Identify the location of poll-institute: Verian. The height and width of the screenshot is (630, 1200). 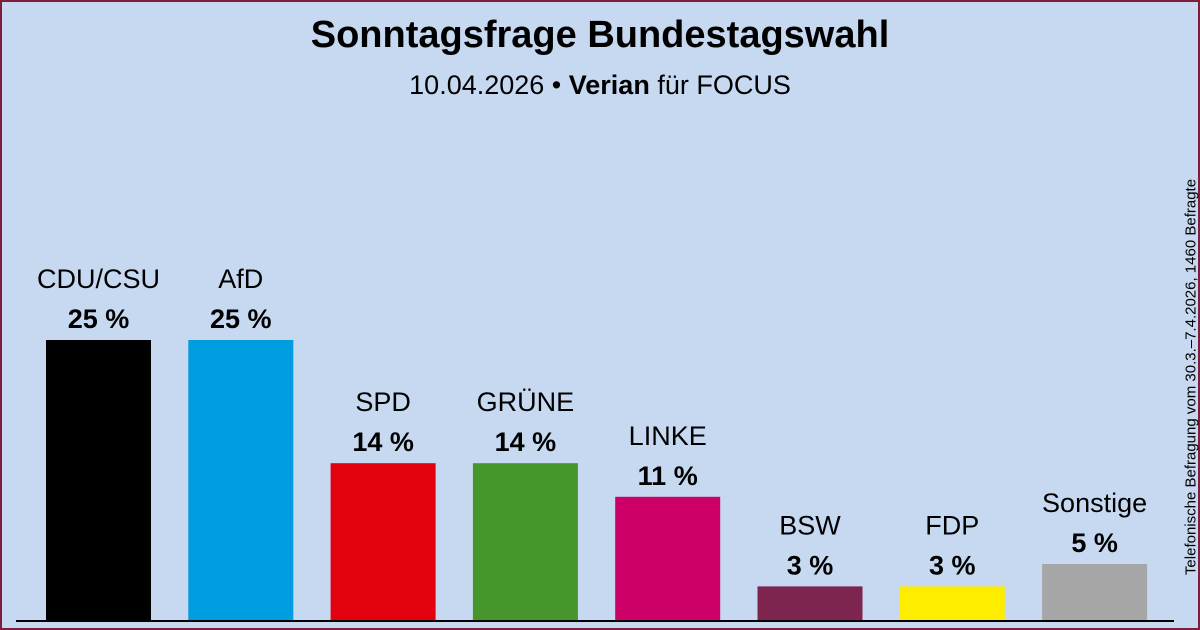
(609, 85).